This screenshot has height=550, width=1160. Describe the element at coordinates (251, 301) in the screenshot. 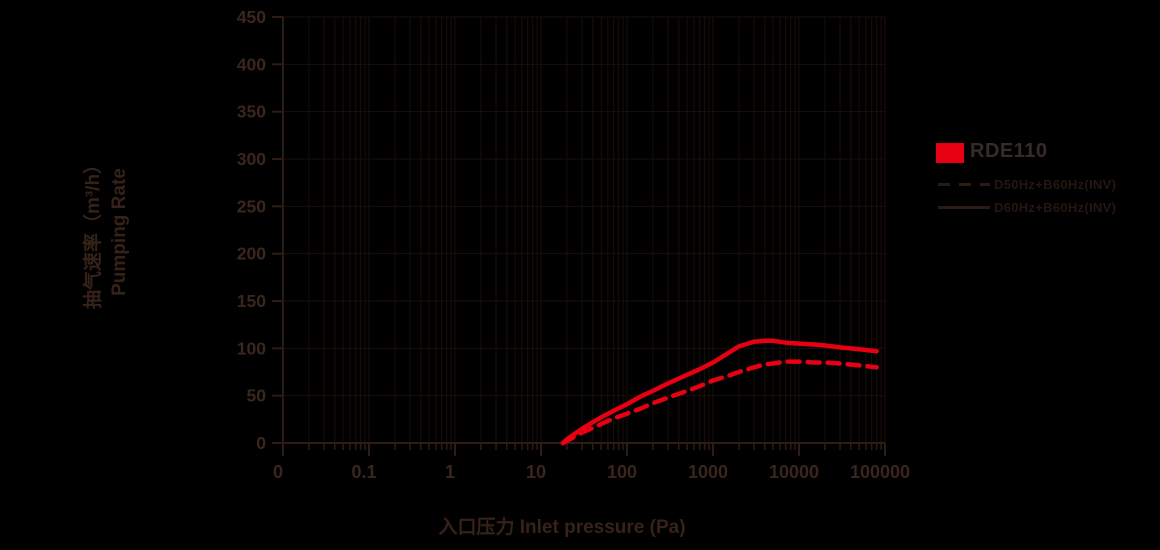

I see `y-tick-label: 150` at that location.